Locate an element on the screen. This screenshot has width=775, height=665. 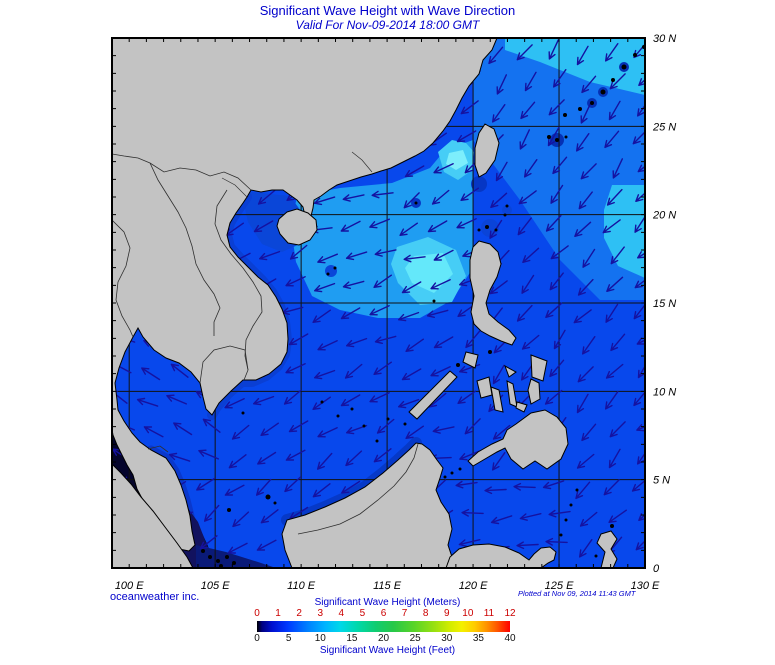
lon-tick-label: 100 E is located at coordinates (129, 586).